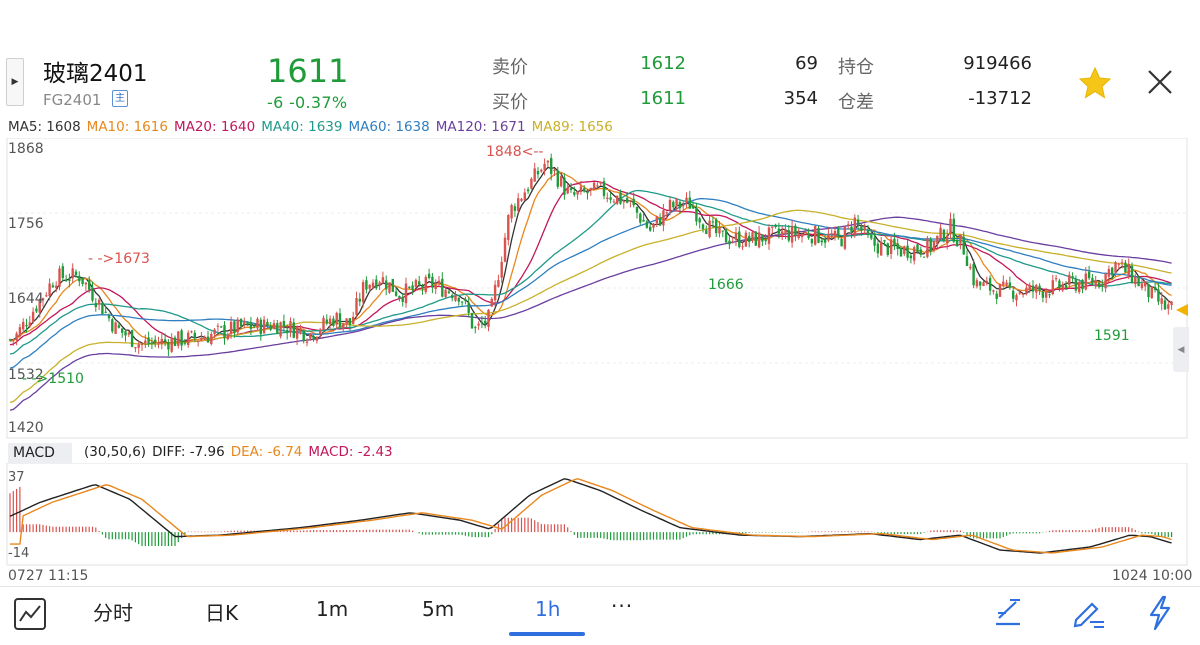 The height and width of the screenshot is (645, 1200). I want to click on side-panel-toggle: ▶, so click(15, 82).